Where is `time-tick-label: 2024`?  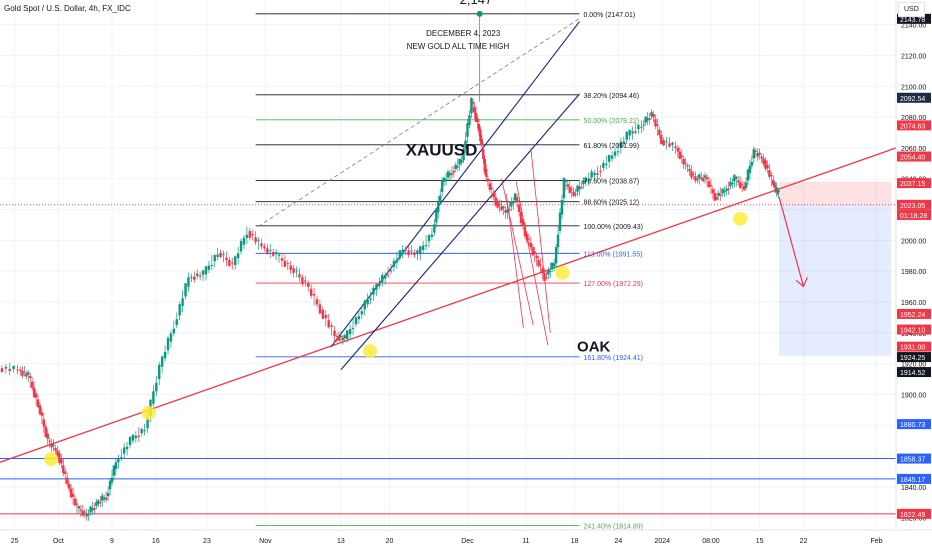
time-tick-label: 2024 is located at coordinates (662, 541).